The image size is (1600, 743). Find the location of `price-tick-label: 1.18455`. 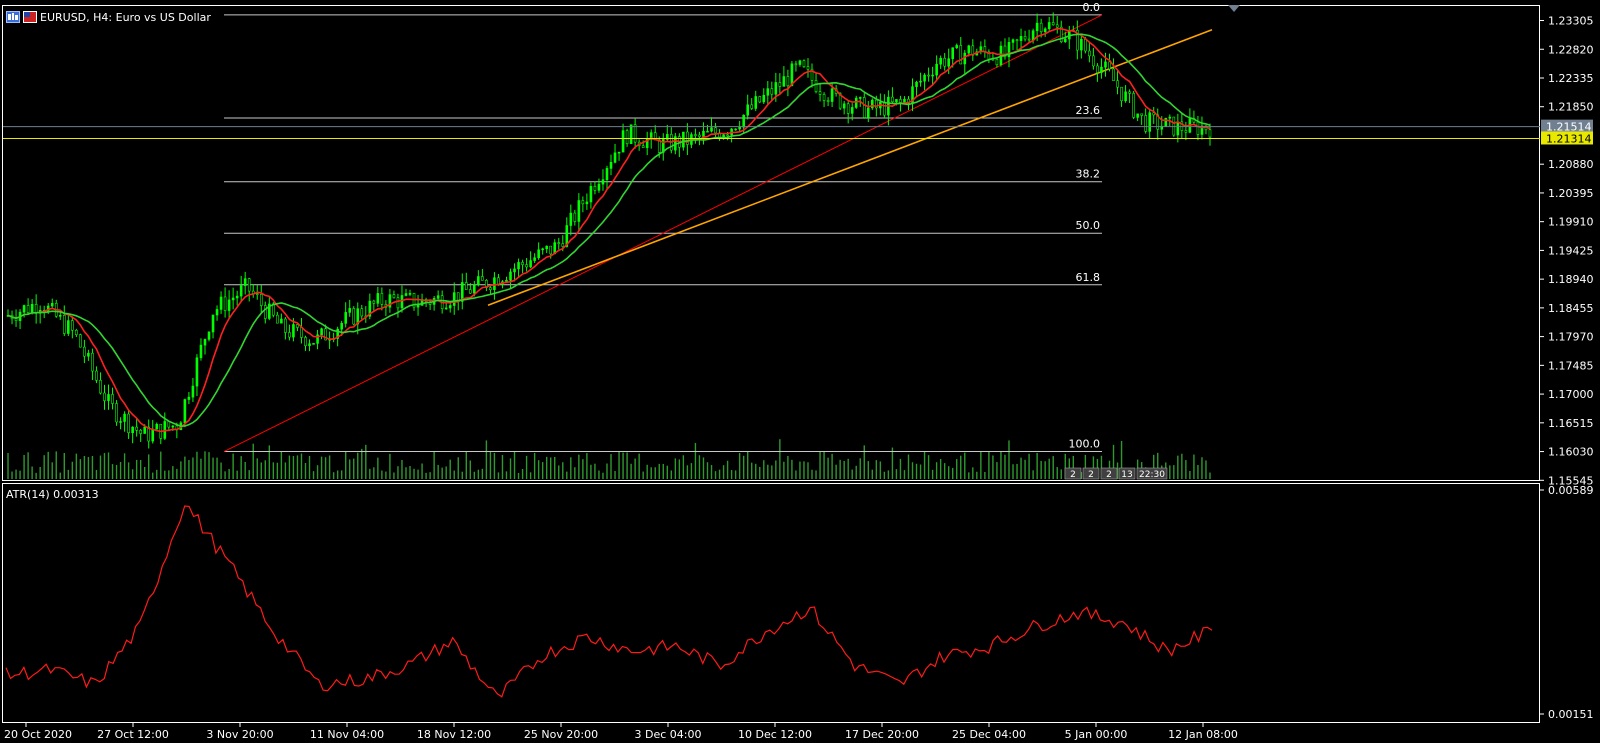

price-tick-label: 1.18455 is located at coordinates (1571, 308).